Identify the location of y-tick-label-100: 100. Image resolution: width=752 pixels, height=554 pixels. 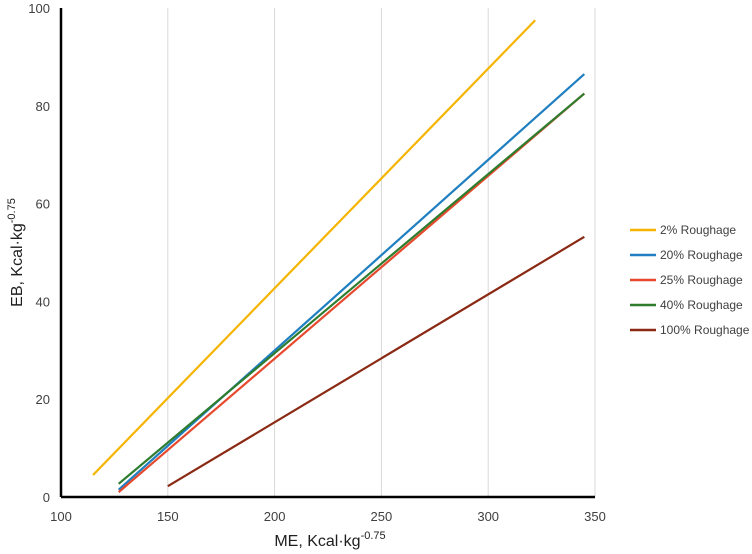
(39, 8).